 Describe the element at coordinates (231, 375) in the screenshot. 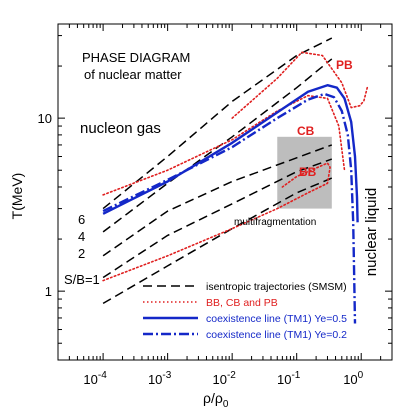

I see `x-tick-label-exponent: -2` at that location.